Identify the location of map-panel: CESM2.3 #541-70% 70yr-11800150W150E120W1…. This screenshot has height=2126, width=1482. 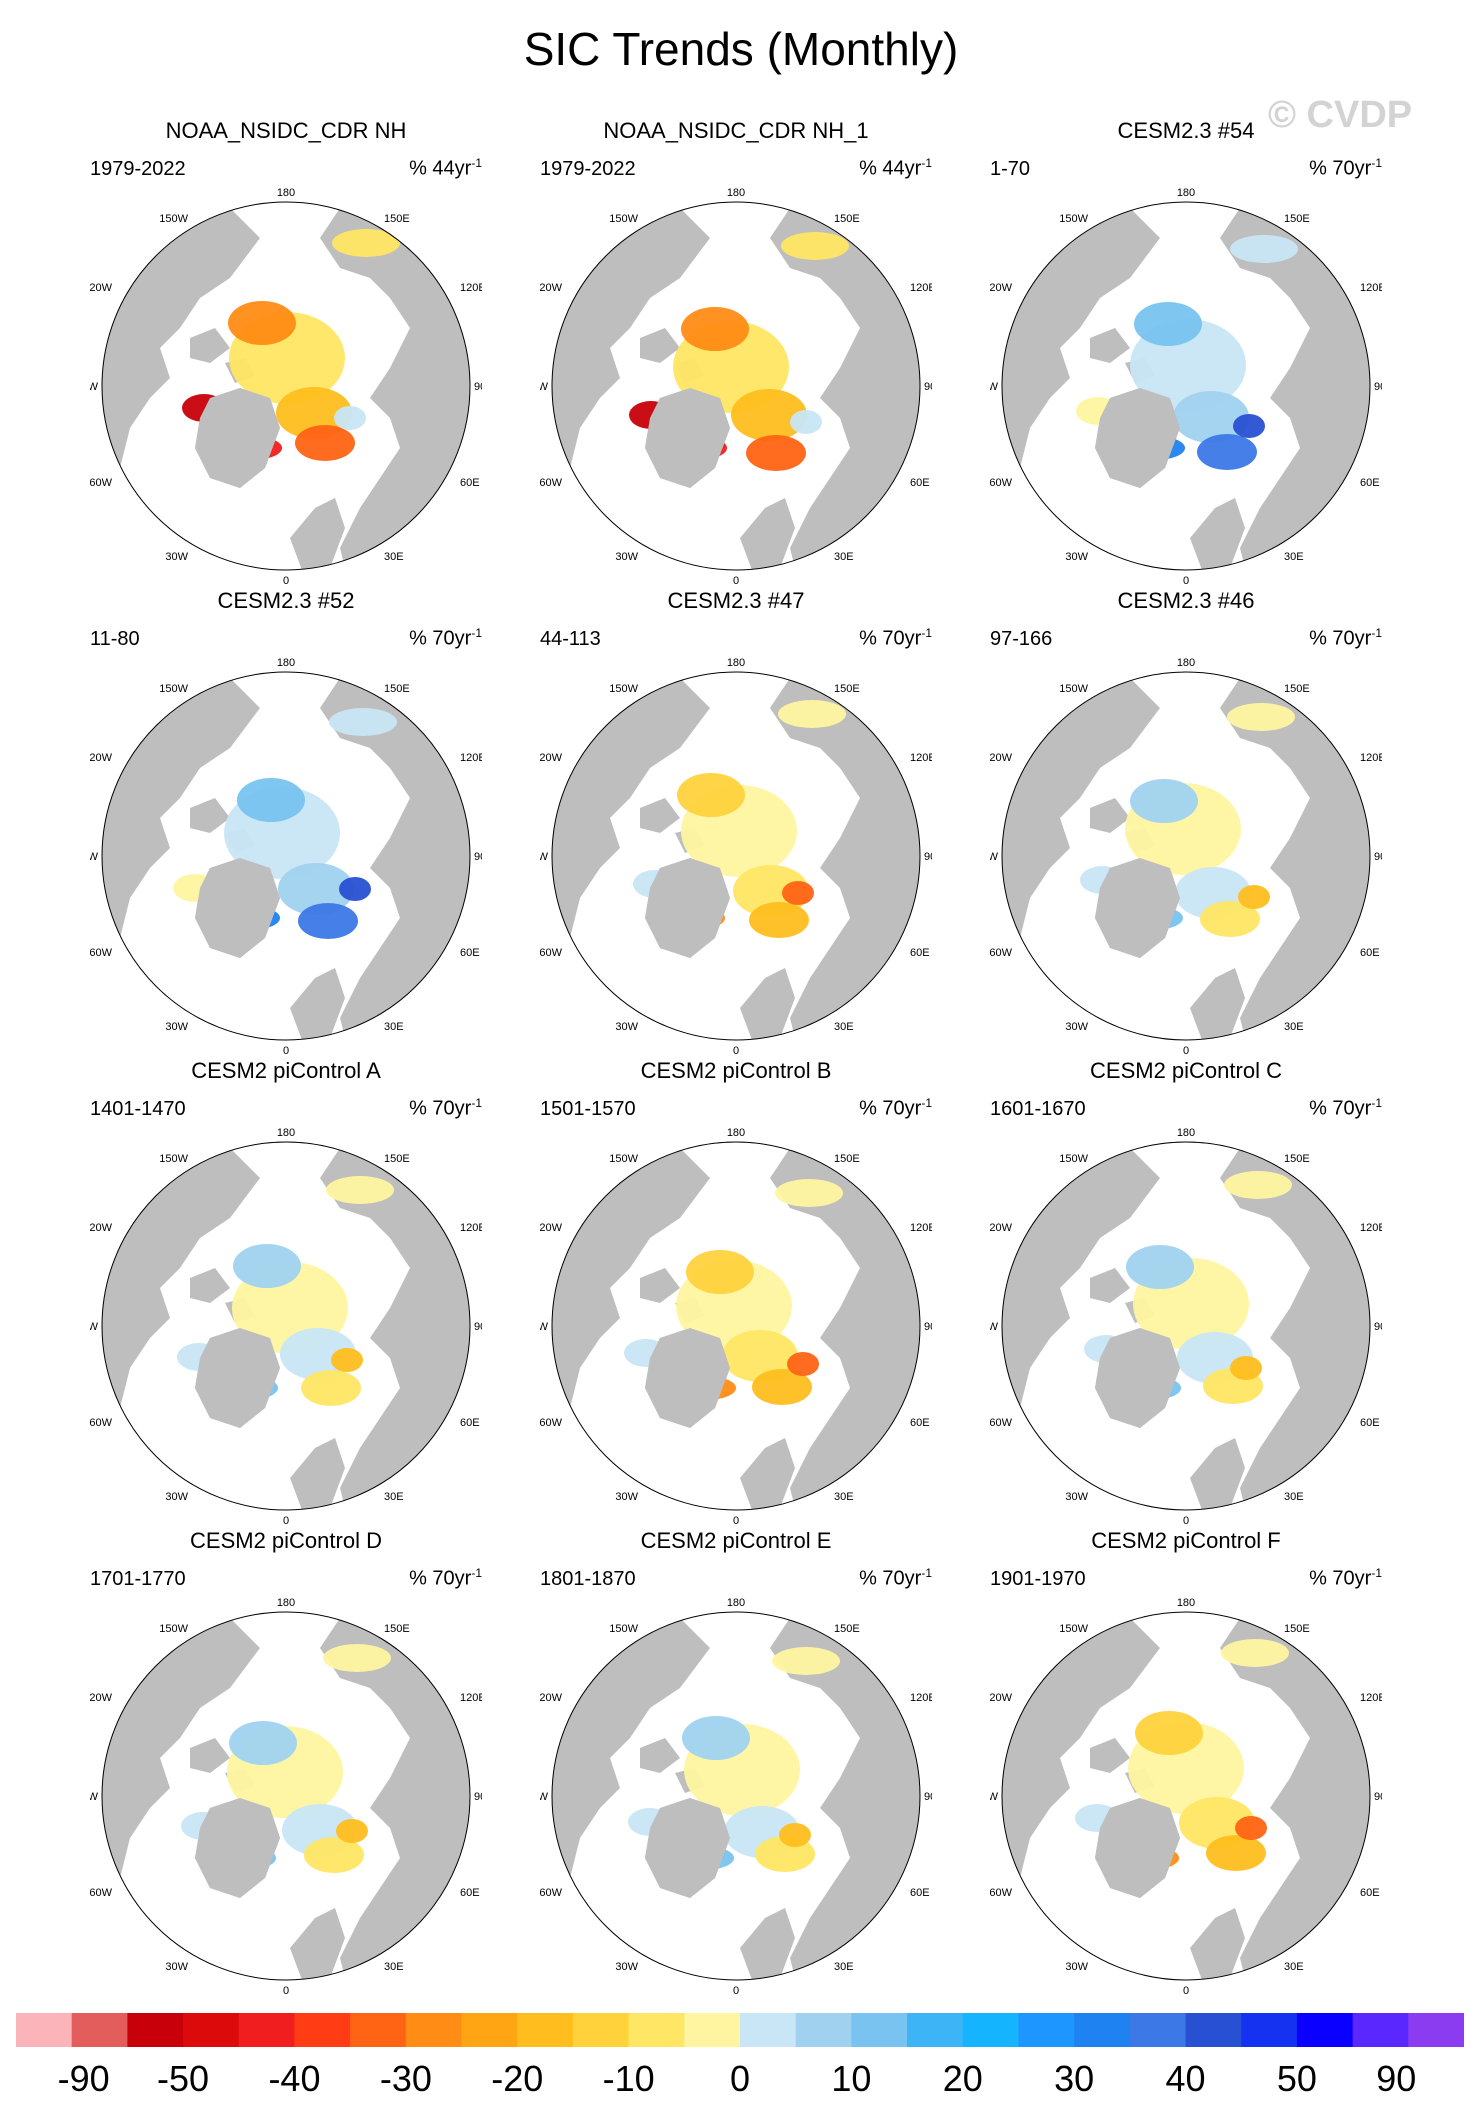
(1186, 353).